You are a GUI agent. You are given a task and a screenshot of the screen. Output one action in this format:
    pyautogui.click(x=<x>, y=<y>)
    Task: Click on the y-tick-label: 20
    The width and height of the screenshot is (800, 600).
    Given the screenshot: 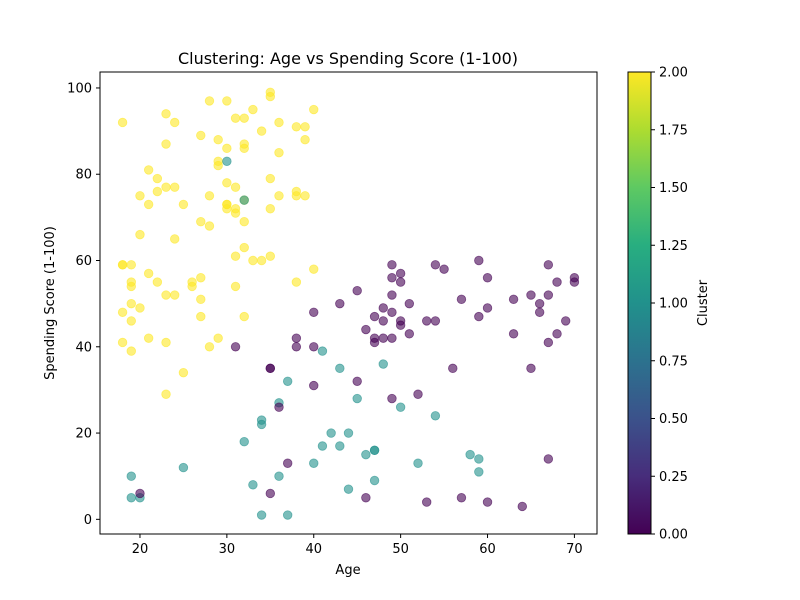 What is the action you would take?
    pyautogui.click(x=83, y=434)
    